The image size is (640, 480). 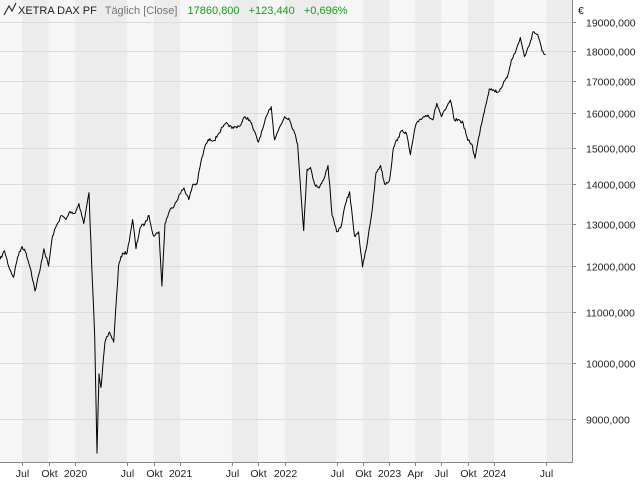 What do you see at coordinates (415, 474) in the screenshot?
I see `x-tick-label: Apr` at bounding box center [415, 474].